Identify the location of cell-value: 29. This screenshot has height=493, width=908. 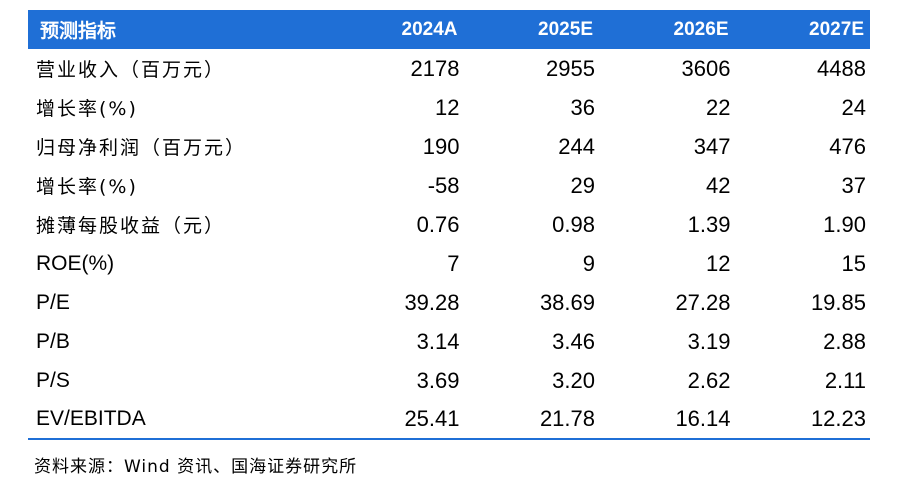
(582, 185).